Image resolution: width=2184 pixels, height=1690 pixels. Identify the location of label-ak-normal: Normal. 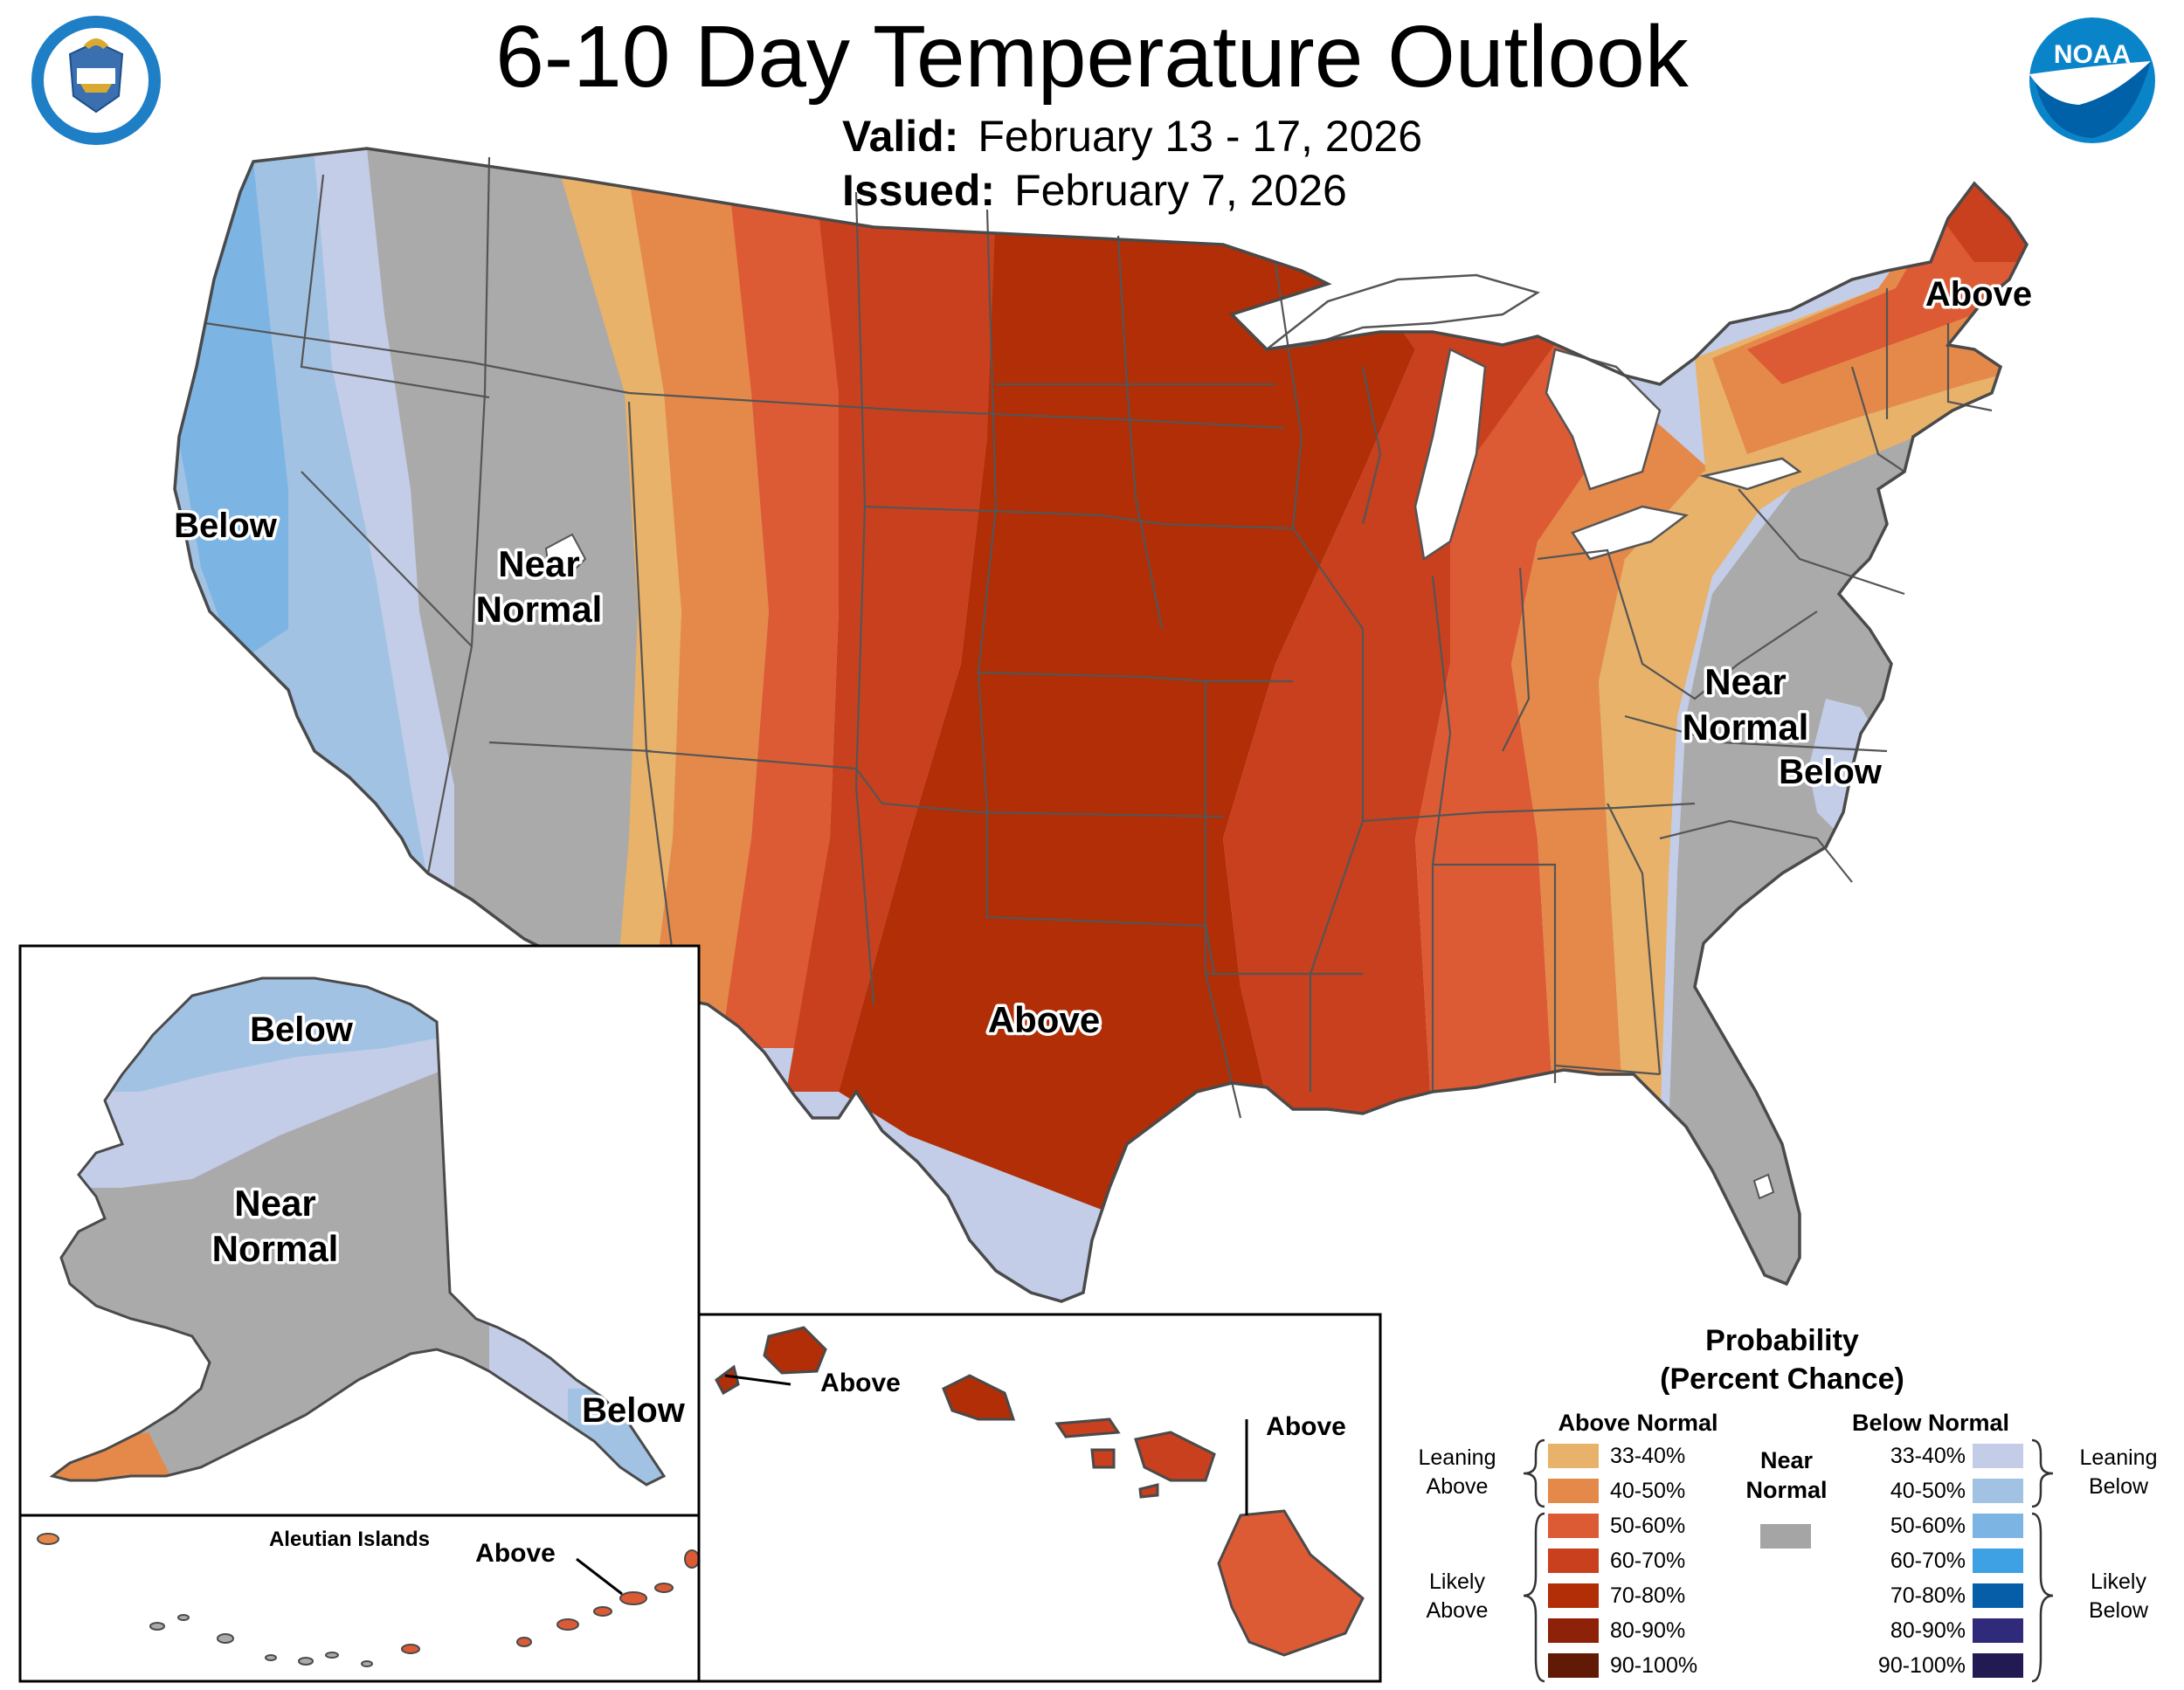
(275, 1248).